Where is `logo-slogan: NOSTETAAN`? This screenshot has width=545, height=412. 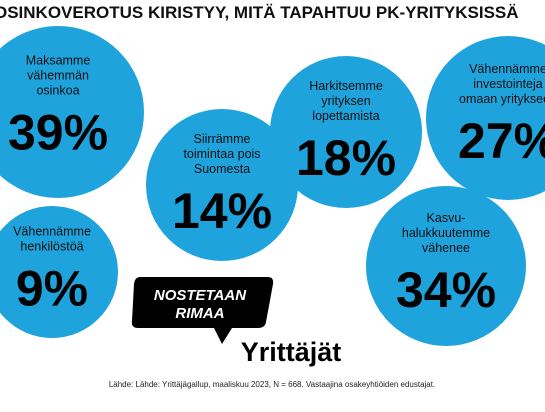
logo-slogan: NOSTETAAN is located at coordinates (200, 295).